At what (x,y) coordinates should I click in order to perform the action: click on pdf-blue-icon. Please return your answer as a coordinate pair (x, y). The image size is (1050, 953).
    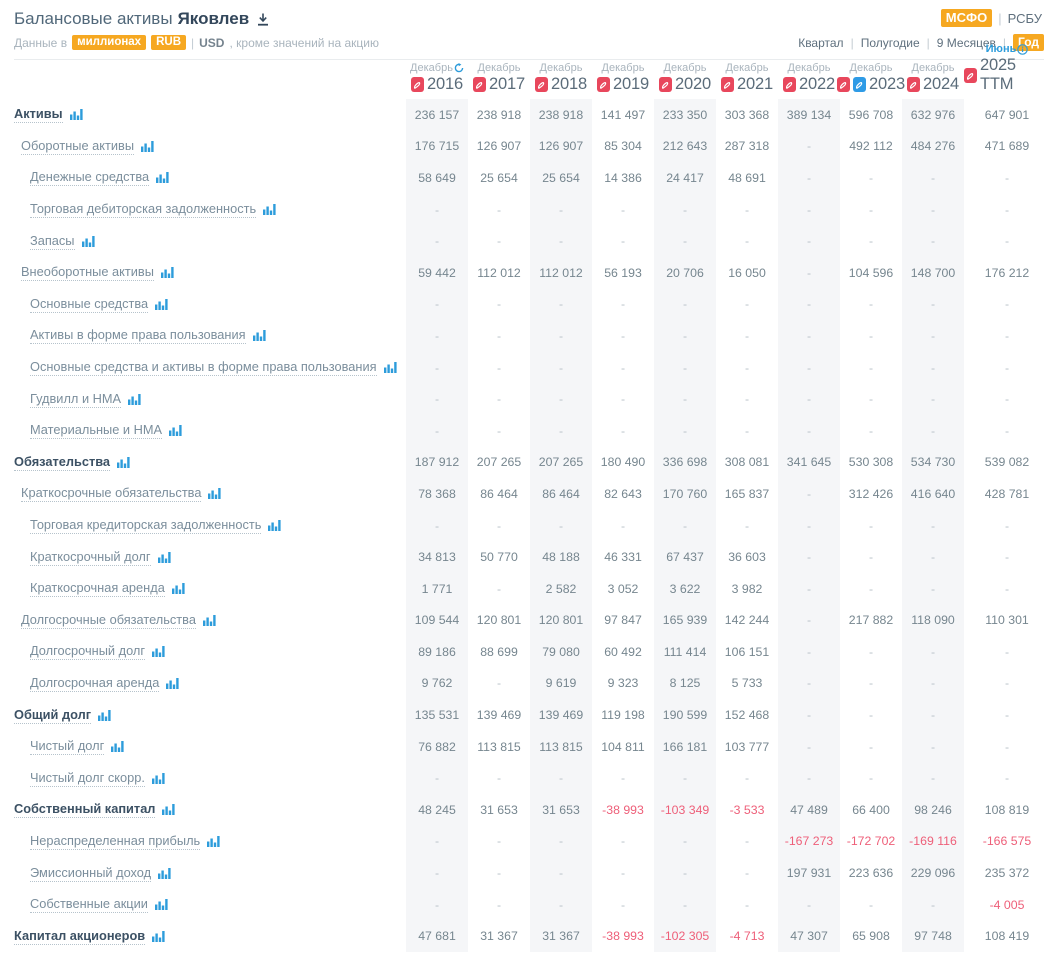
    Looking at the image, I should click on (860, 84).